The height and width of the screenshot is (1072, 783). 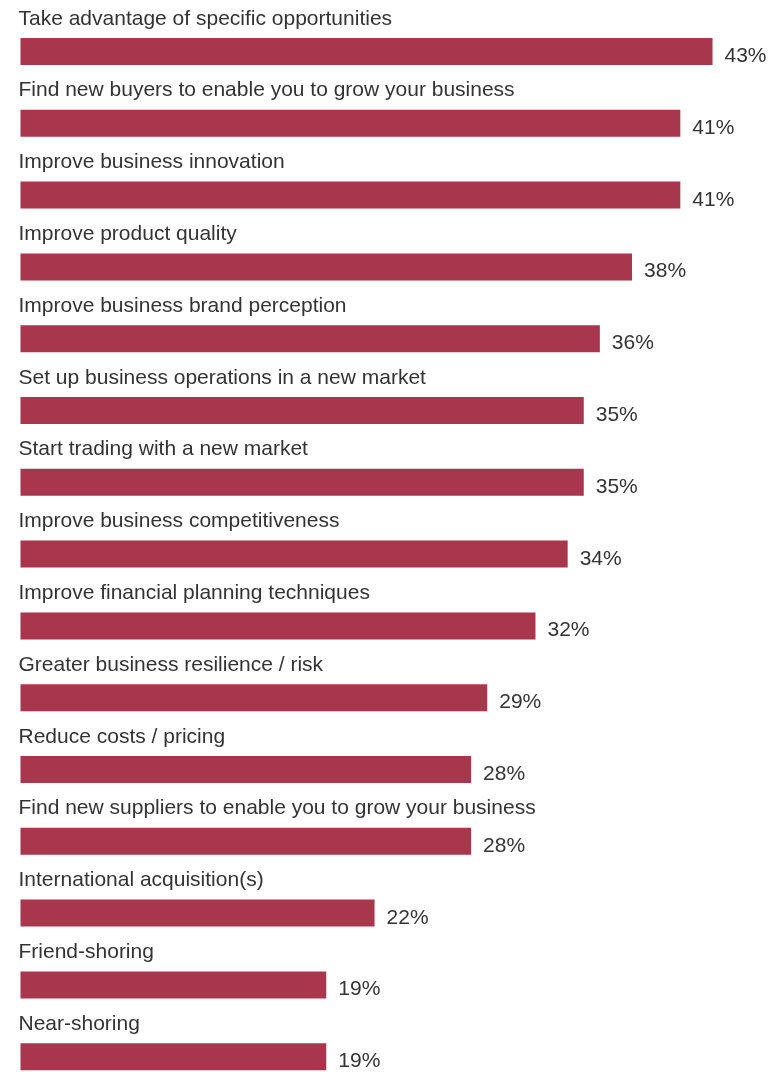 What do you see at coordinates (122, 735) in the screenshot?
I see `y-tick-label: Reduce costs / pricing` at bounding box center [122, 735].